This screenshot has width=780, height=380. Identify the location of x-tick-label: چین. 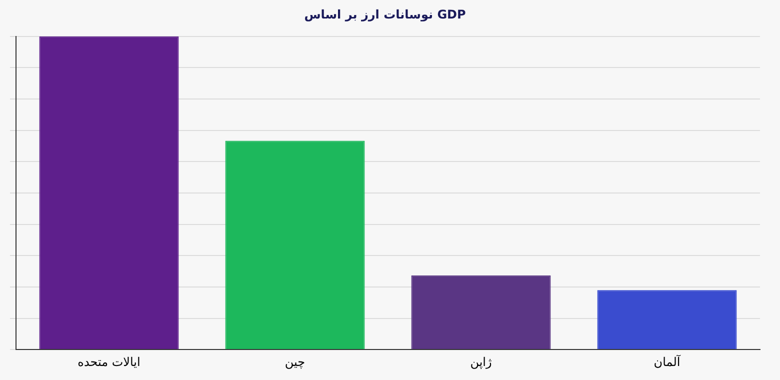
(295, 361).